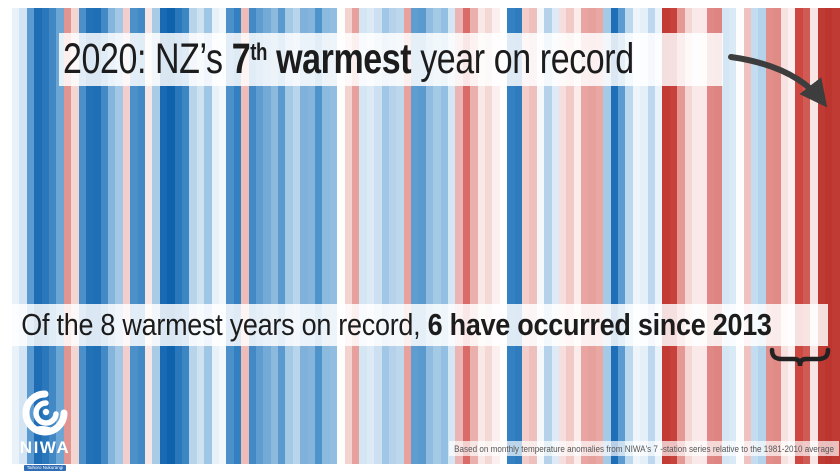  Describe the element at coordinates (45, 413) in the screenshot. I see `niwa-swirl-icon` at that location.